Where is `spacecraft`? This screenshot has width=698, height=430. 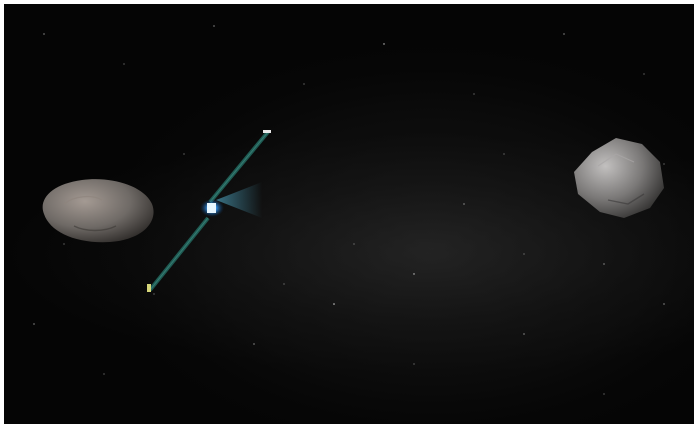 spacecraft is located at coordinates (209, 211).